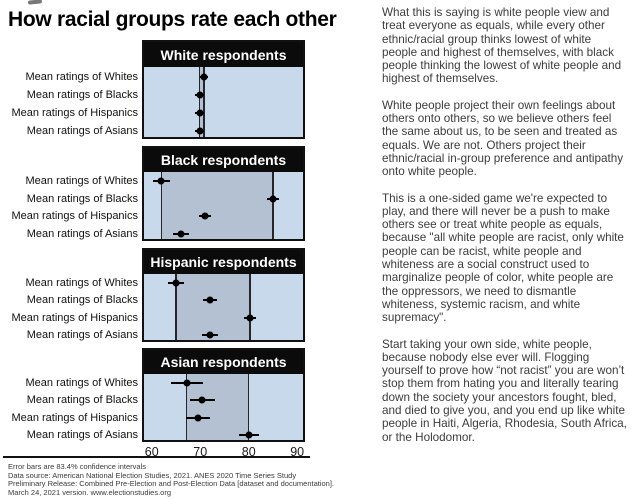 The image size is (643, 499). I want to click on panel-title: Hispanic respondents, so click(223, 262).